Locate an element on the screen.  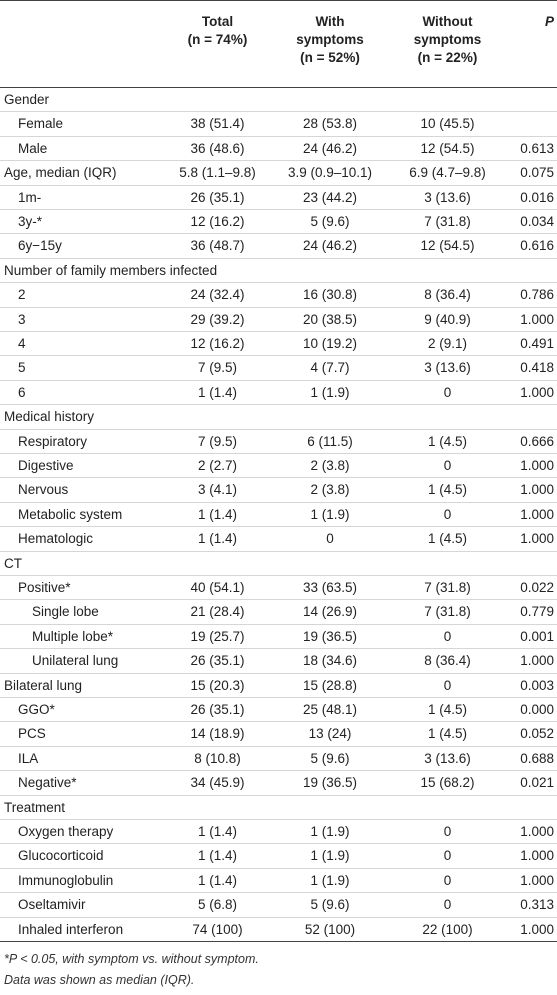
row-label: Multiple lobe* is located at coordinates (73, 636).